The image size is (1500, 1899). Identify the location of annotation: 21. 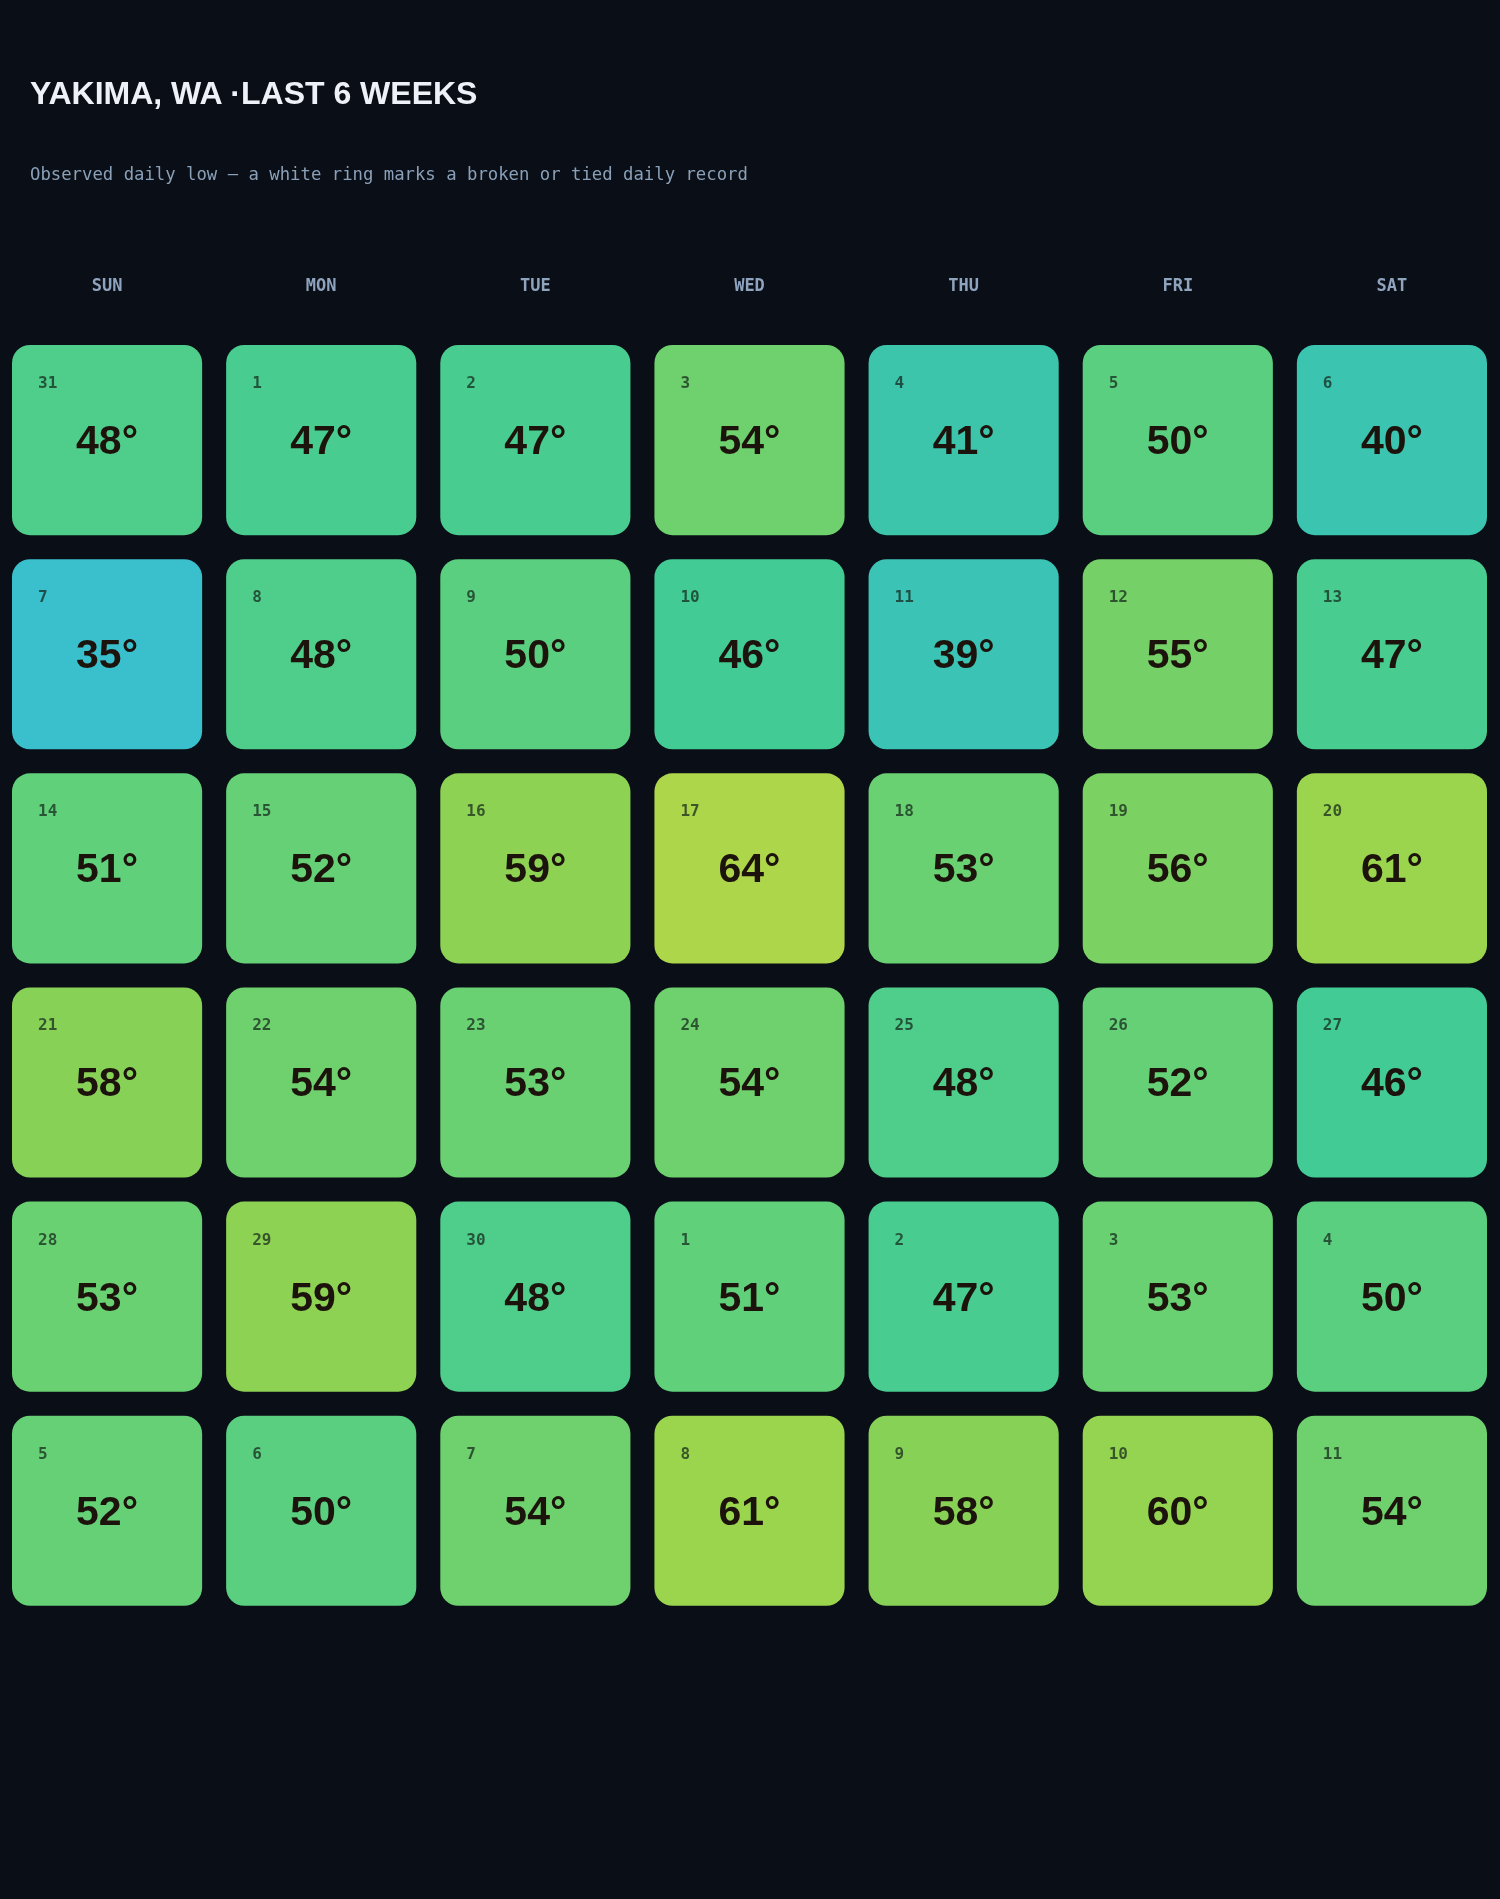
(48, 1025).